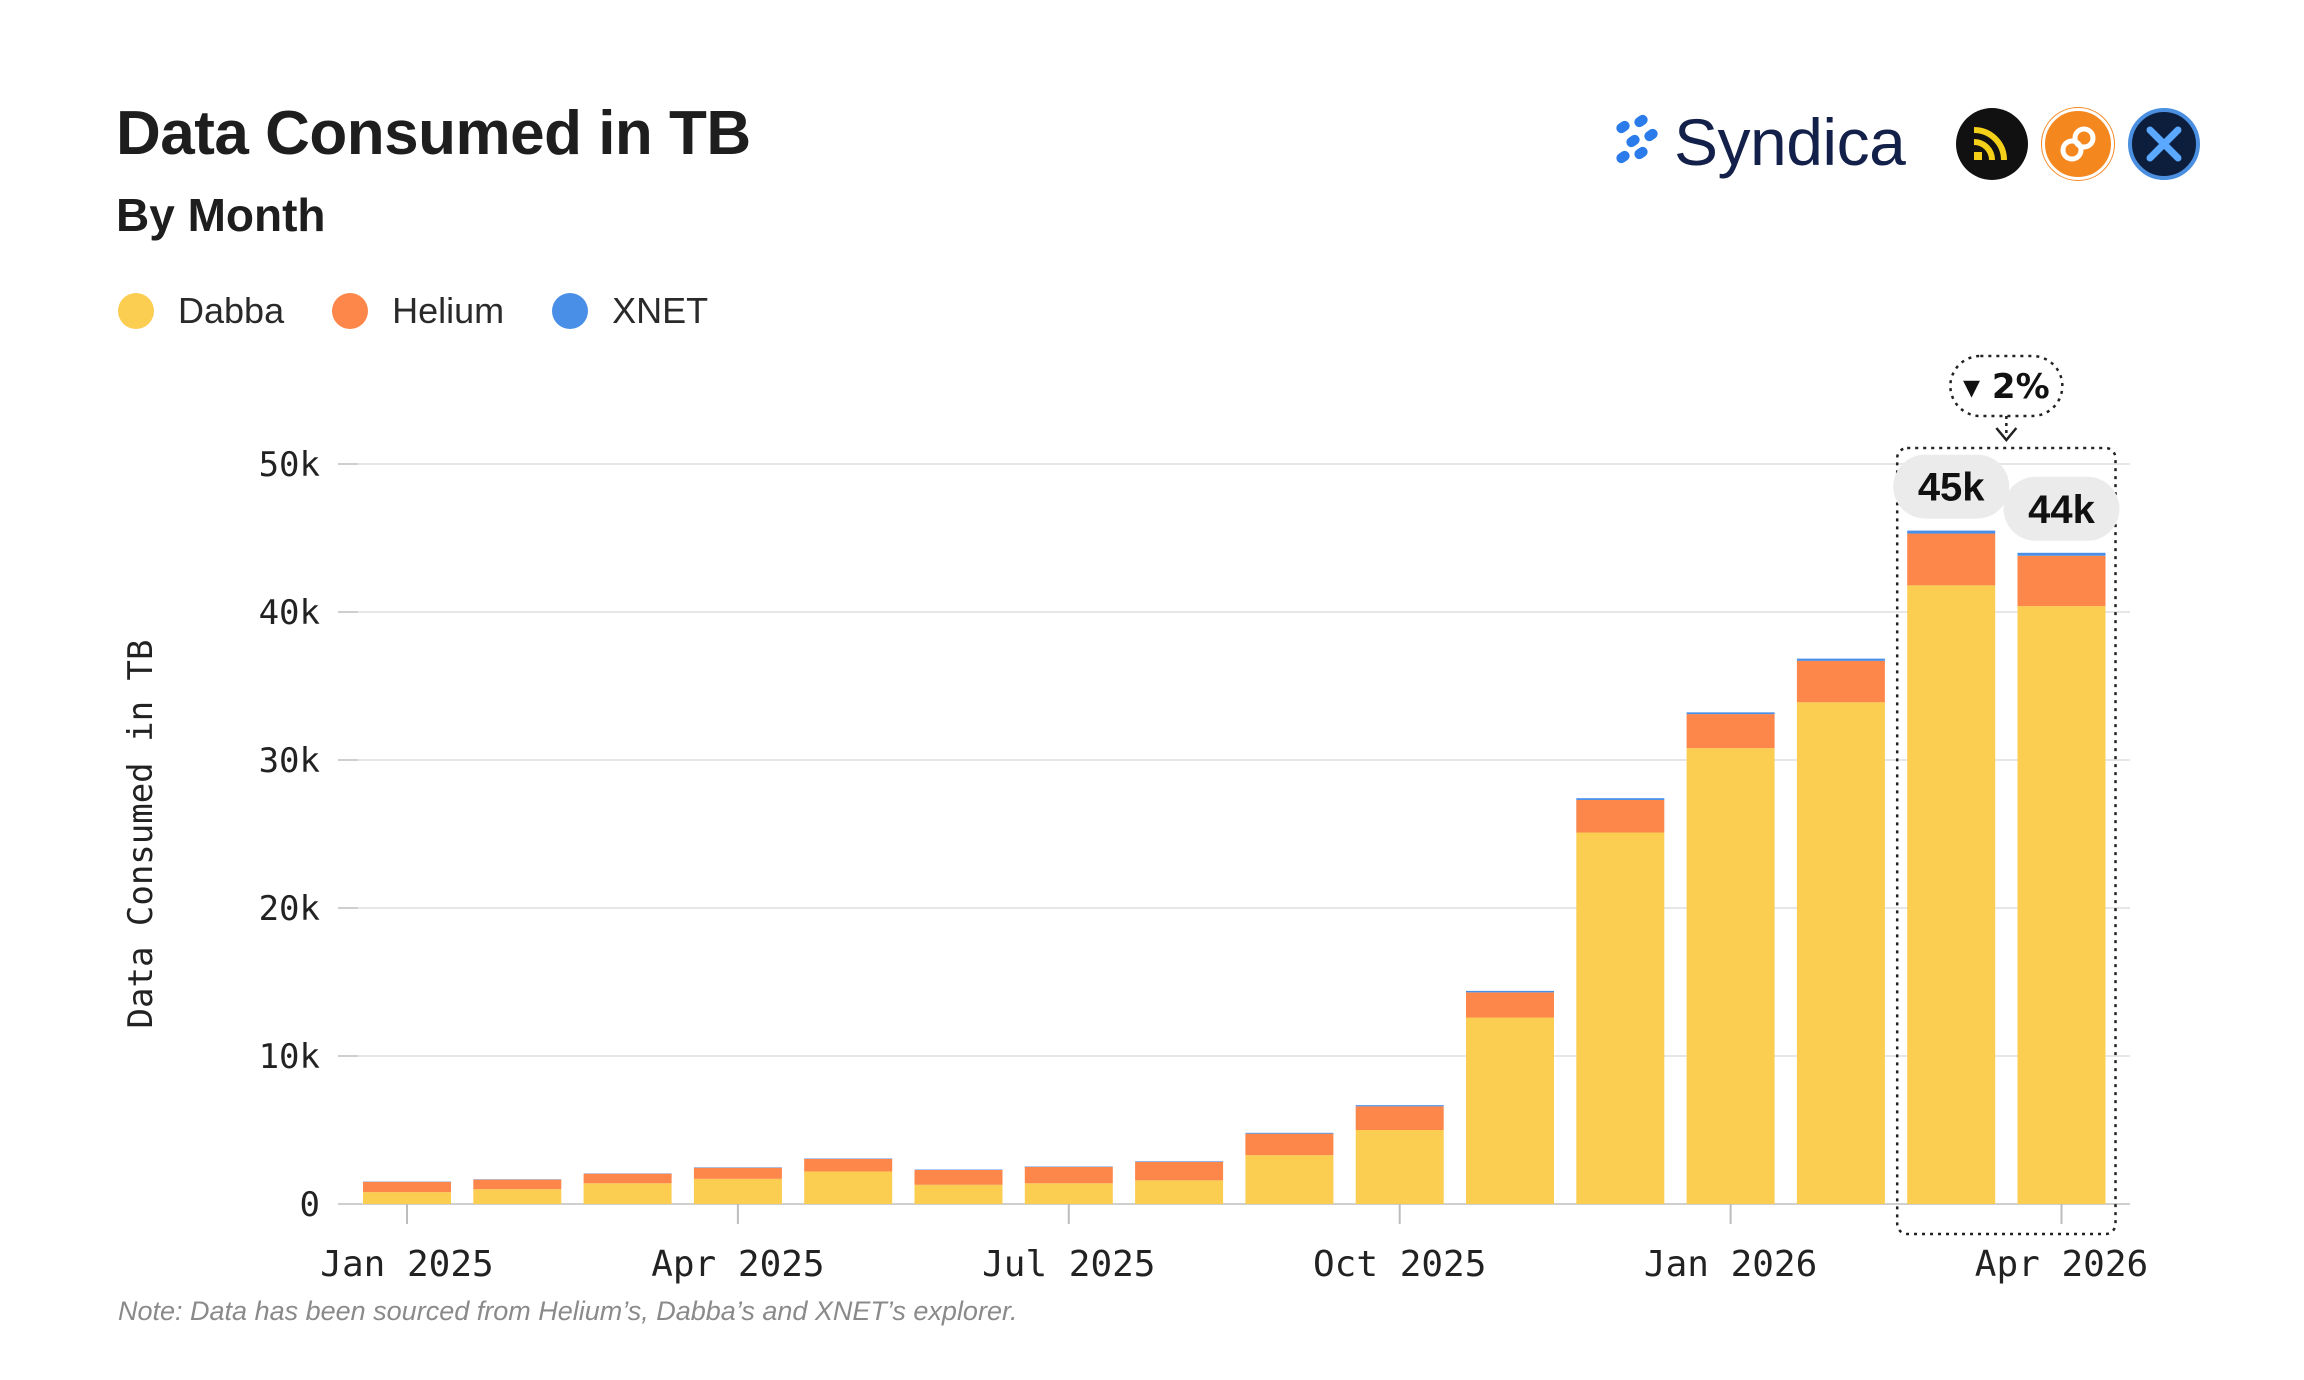  Describe the element at coordinates (136, 311) in the screenshot. I see `legend-dot-dabba` at that location.